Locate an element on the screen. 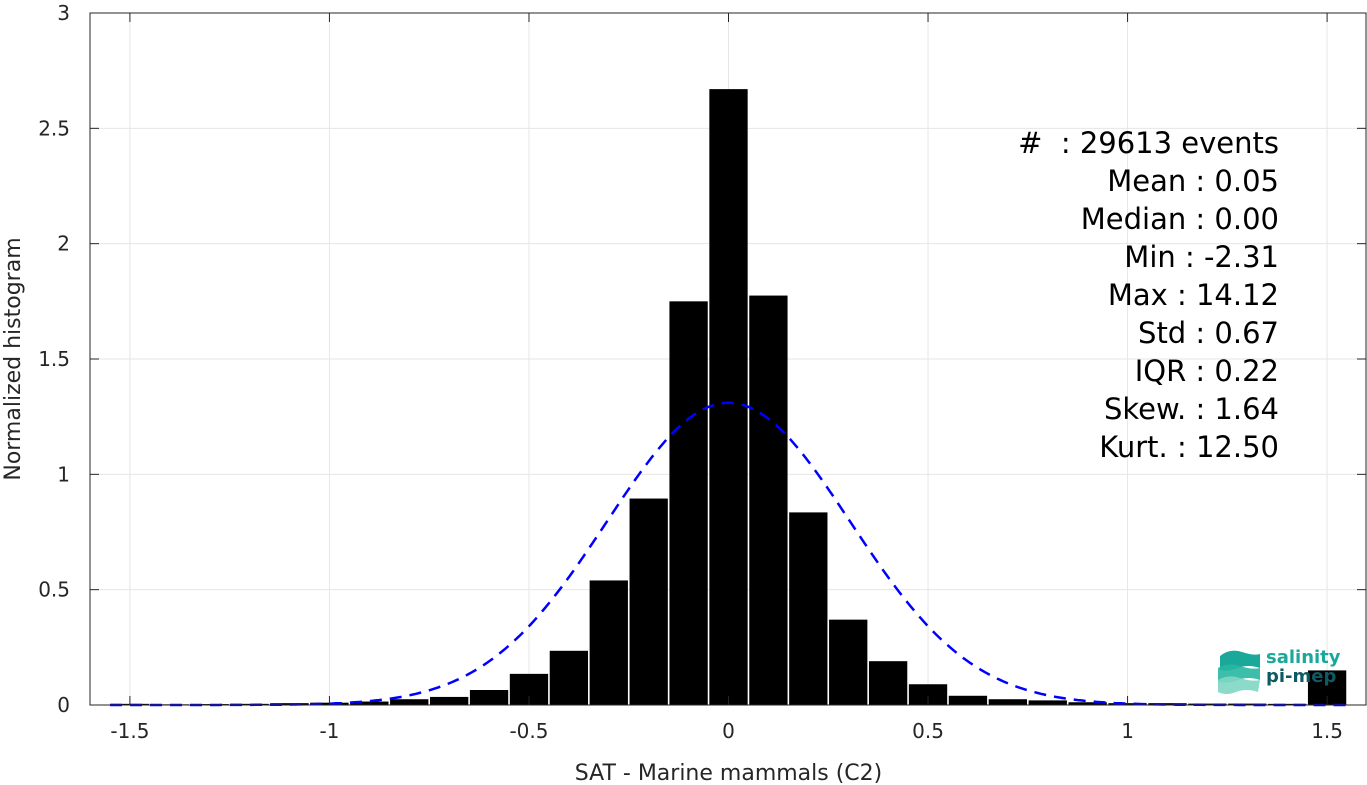 The width and height of the screenshot is (1367, 785). x-tick-label: -0.5 is located at coordinates (528, 731).